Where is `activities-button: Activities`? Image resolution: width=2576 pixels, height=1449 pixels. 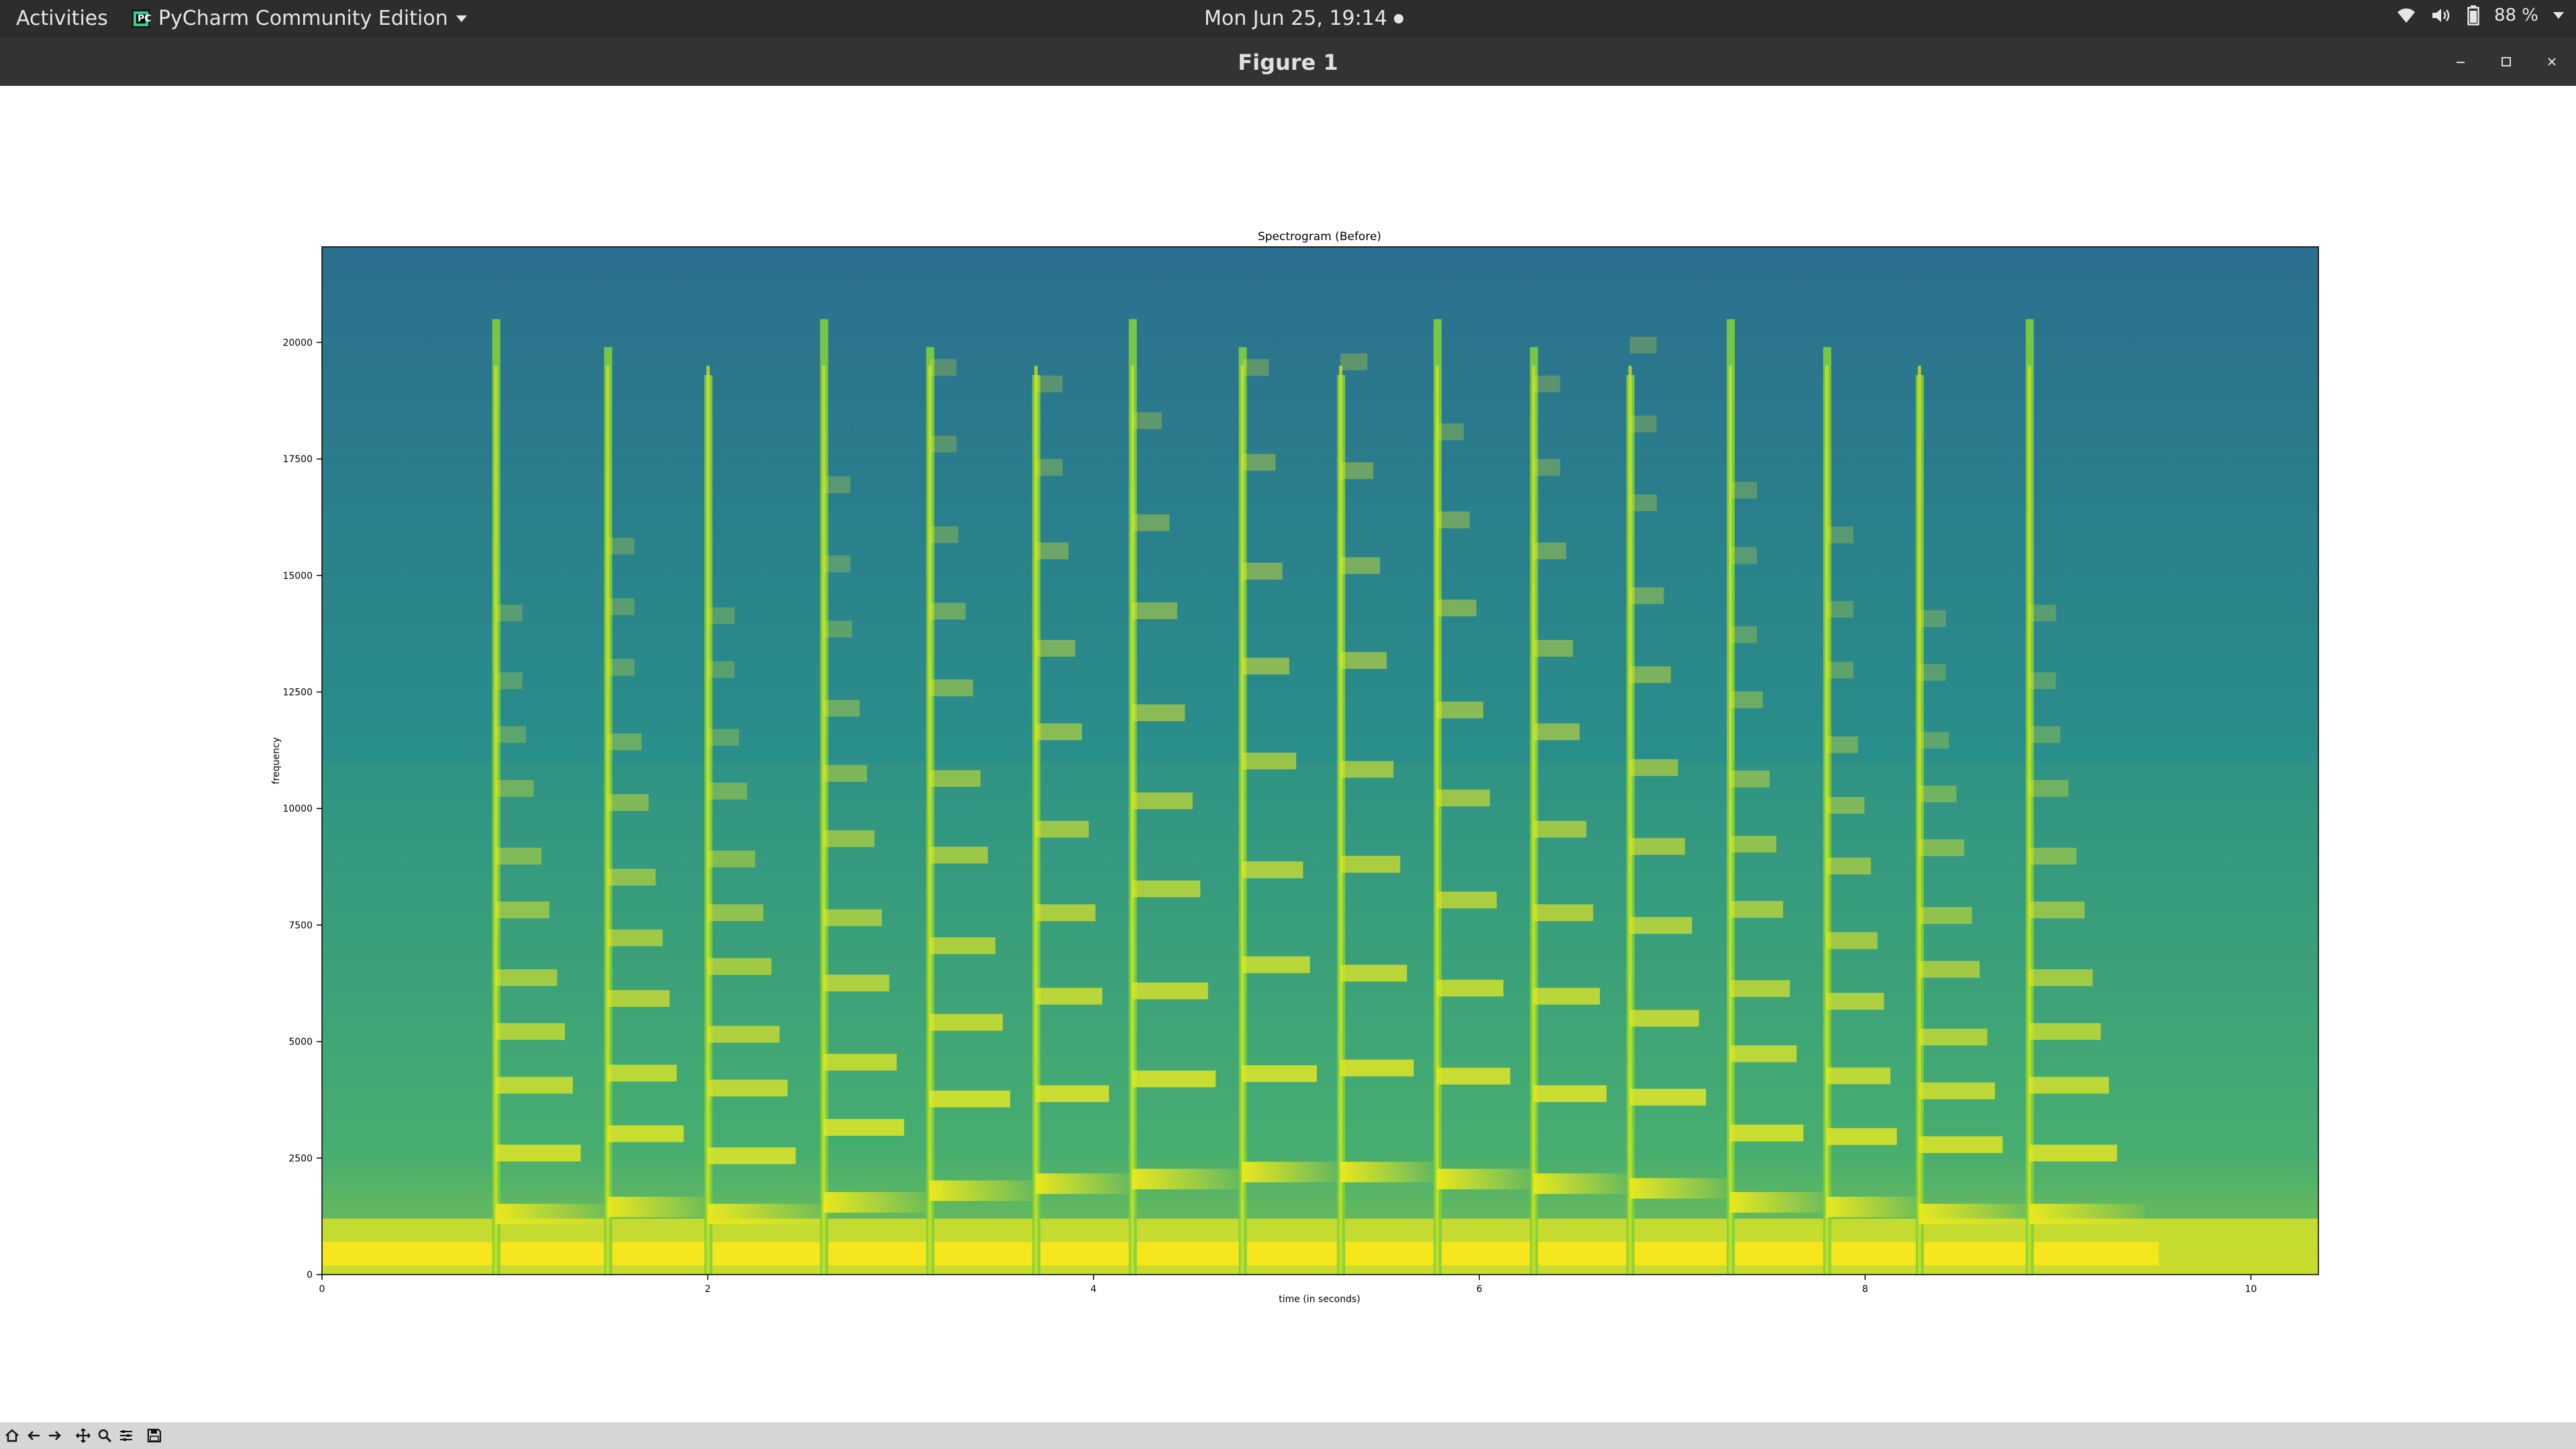 activities-button: Activities is located at coordinates (62, 18).